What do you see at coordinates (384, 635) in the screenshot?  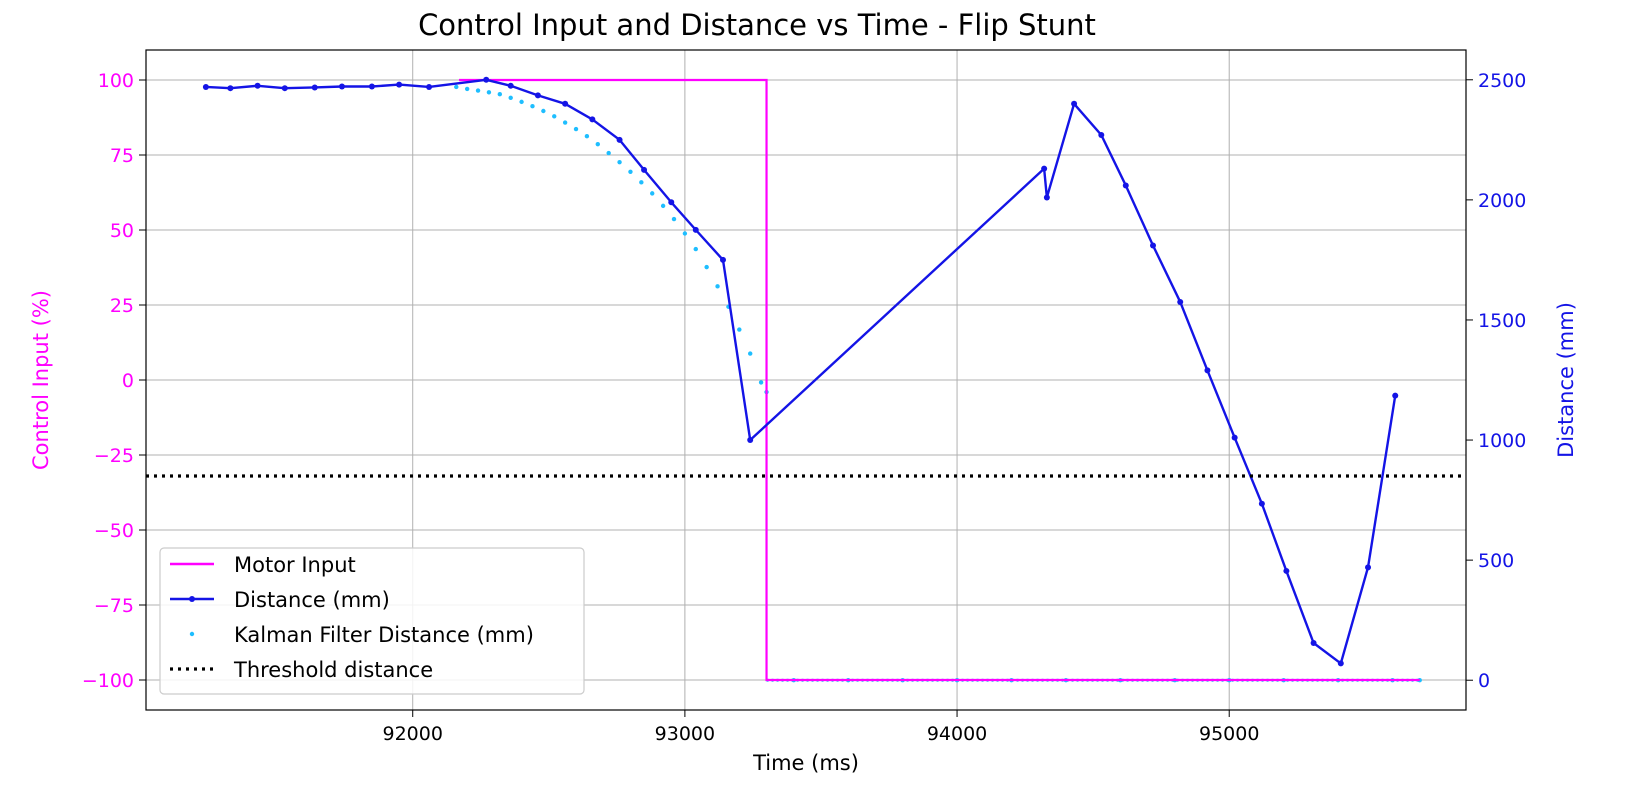 I see `legend-label: Kalman Filter Distance (mm)` at bounding box center [384, 635].